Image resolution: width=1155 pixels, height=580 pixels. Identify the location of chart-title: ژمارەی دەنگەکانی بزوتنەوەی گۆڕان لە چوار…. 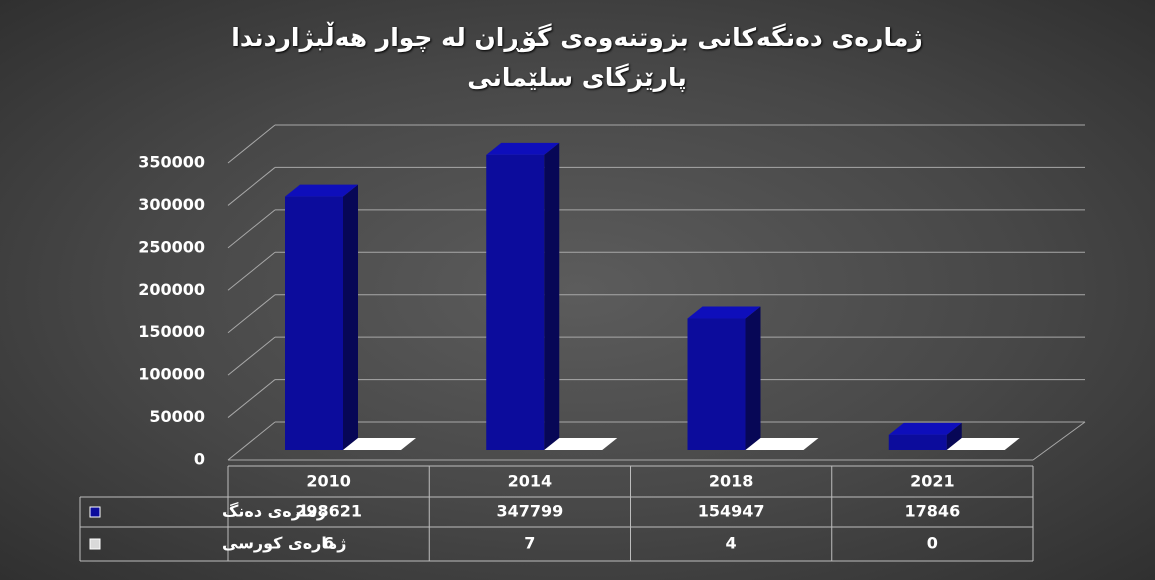
(577, 57).